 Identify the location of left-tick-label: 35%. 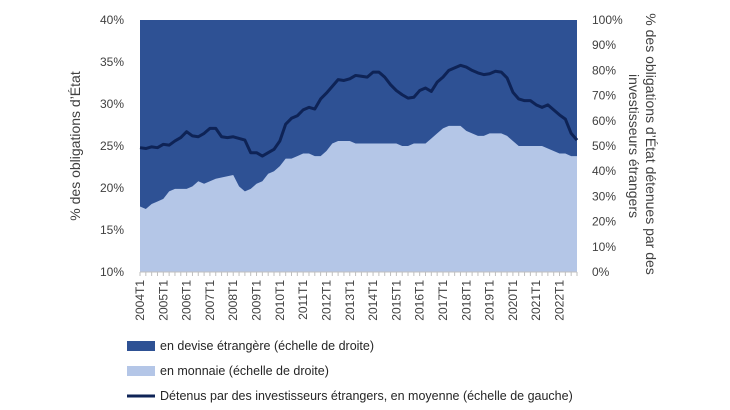
(112, 62).